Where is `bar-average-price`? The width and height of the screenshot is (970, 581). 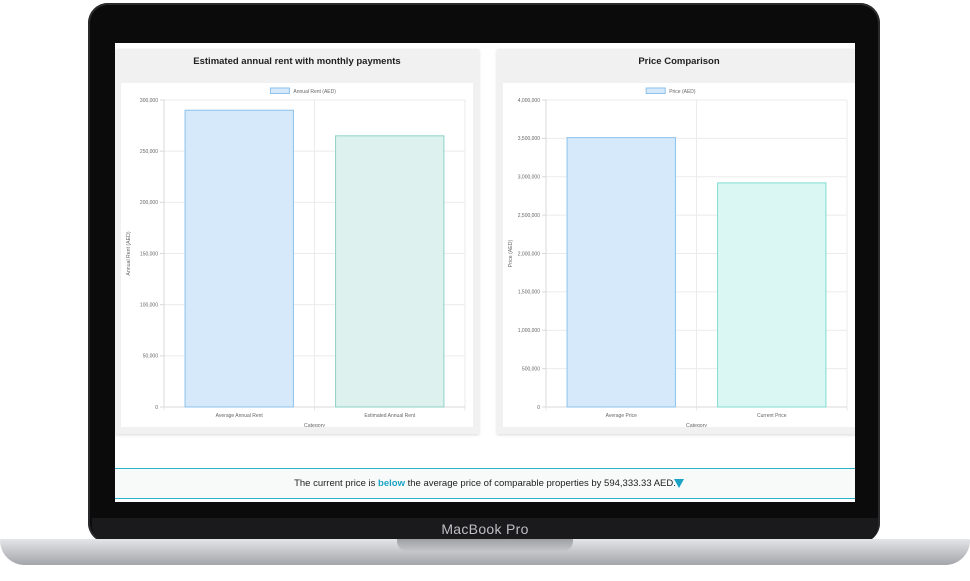 bar-average-price is located at coordinates (621, 272).